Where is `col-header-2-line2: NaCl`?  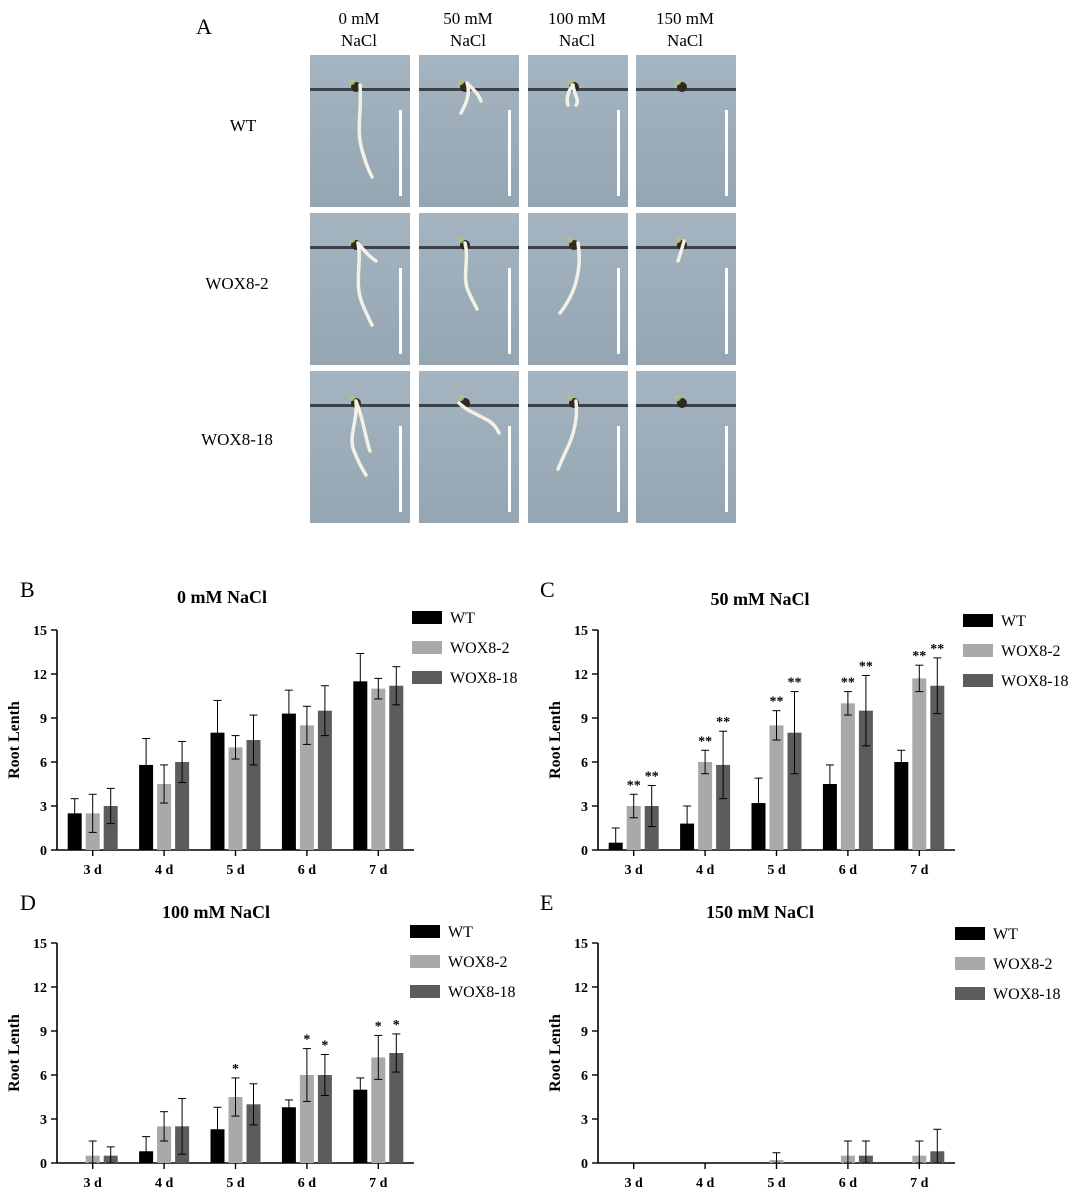
col-header-2-line2: NaCl is located at coordinates (577, 40).